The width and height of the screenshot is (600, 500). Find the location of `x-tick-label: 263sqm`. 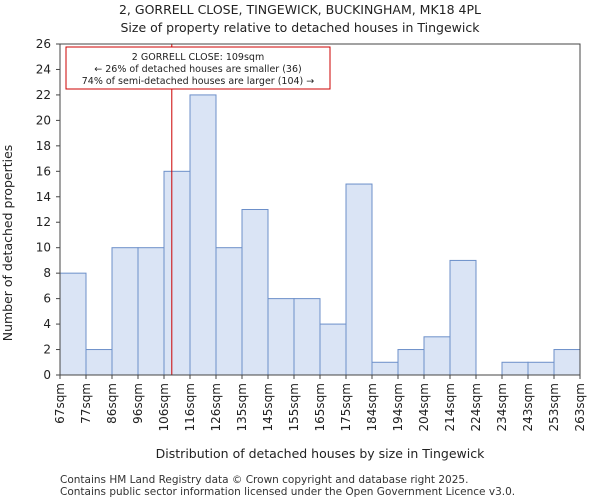

x-tick-label: 263sqm is located at coordinates (580, 407).